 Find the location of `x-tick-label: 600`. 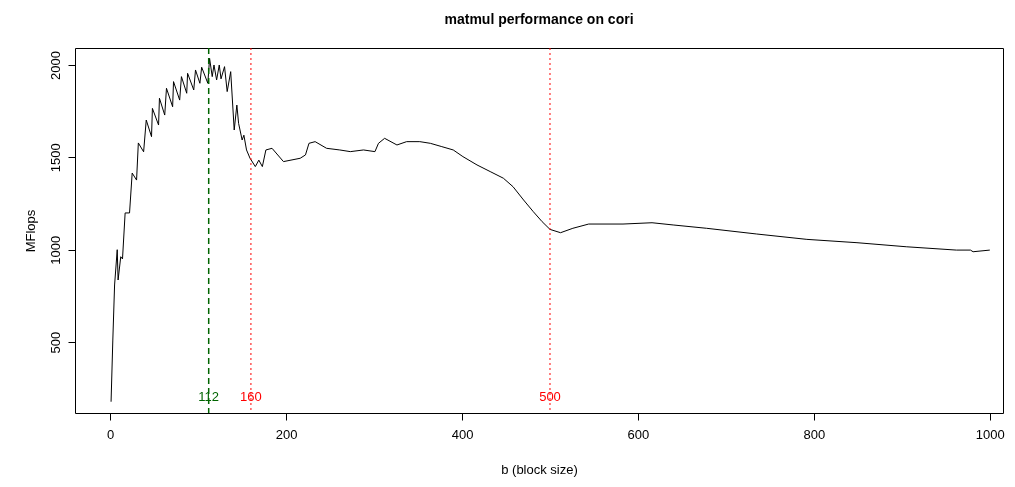

x-tick-label: 600 is located at coordinates (638, 434).